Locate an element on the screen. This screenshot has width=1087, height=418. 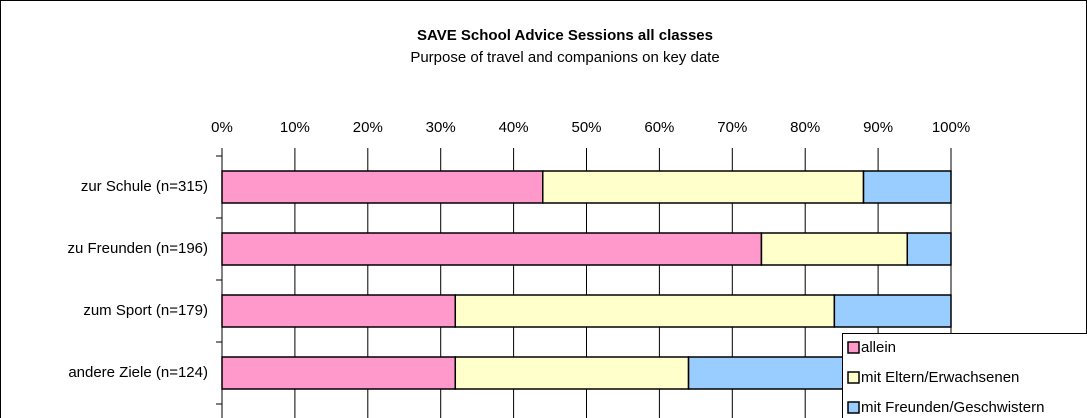
y-tick-label: andere Ziele (n=124) is located at coordinates (138, 372).